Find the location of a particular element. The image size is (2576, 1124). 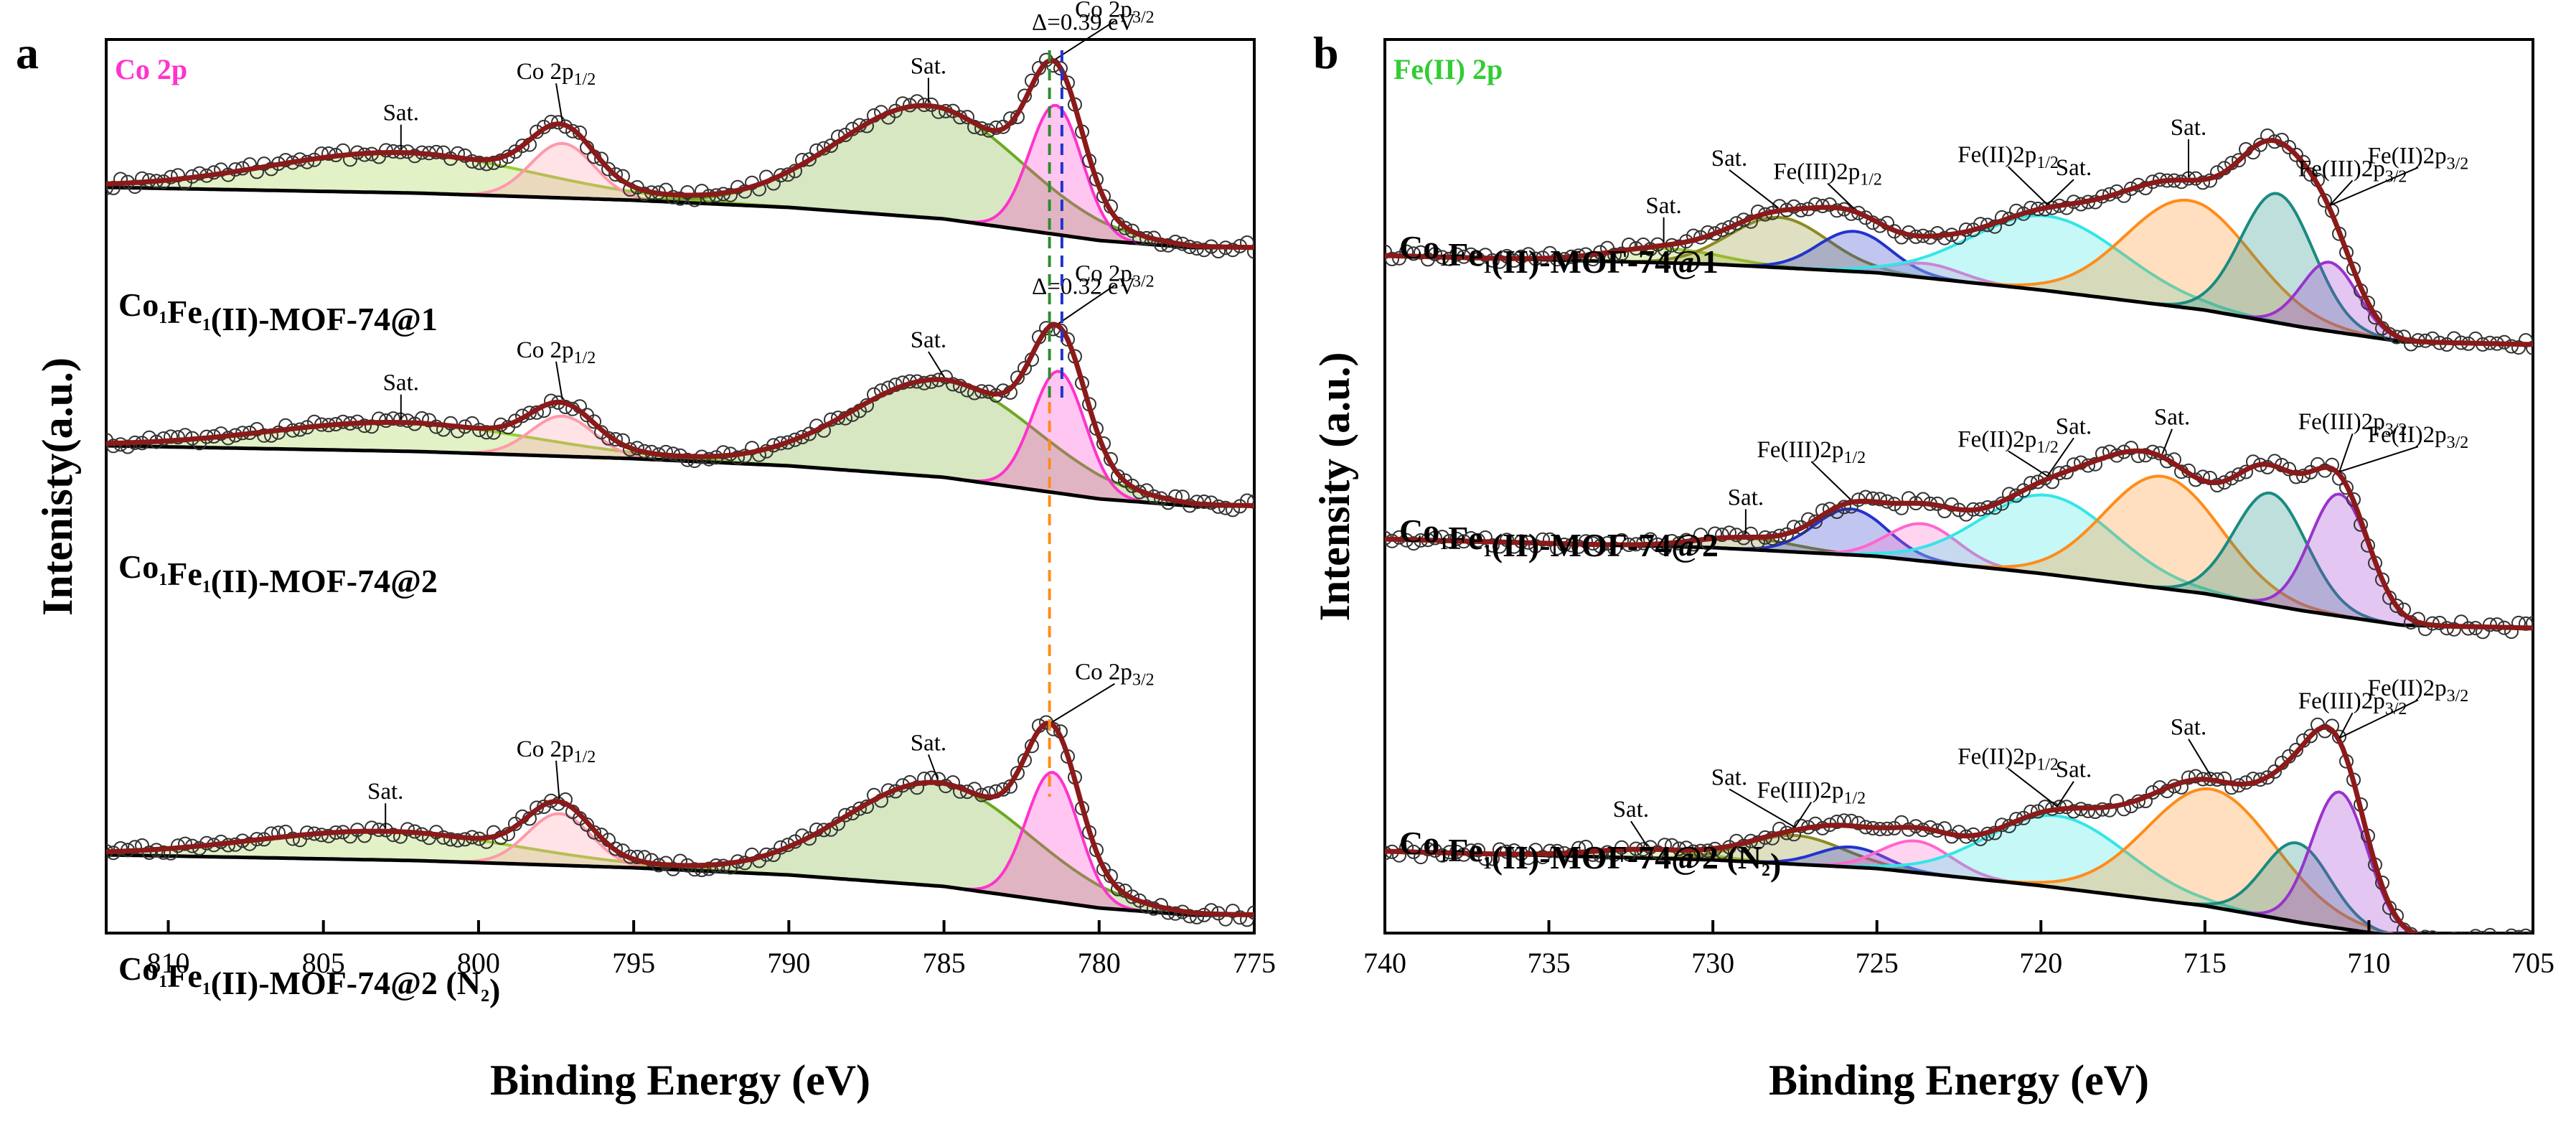

sample-label-1-0: Co1Fe1(II)-MOF-74@1 is located at coordinates (1559, 254).